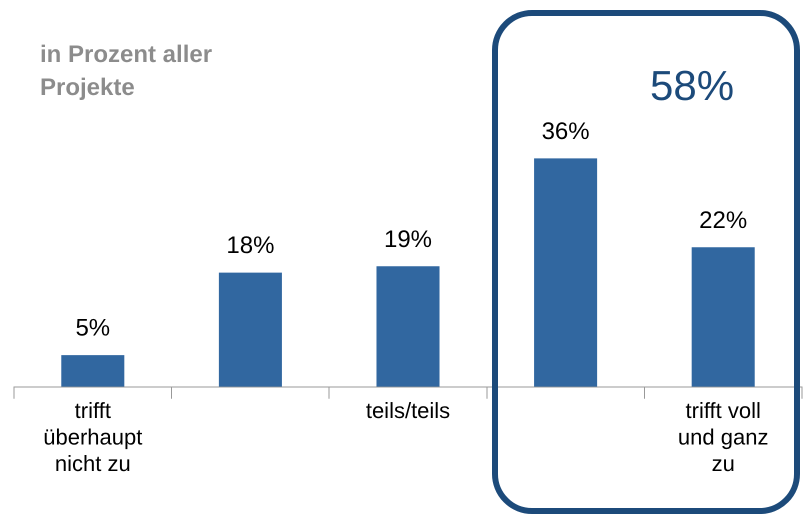 Image resolution: width=808 pixels, height=524 pixels. What do you see at coordinates (566, 132) in the screenshot?
I see `data-label: 36%` at bounding box center [566, 132].